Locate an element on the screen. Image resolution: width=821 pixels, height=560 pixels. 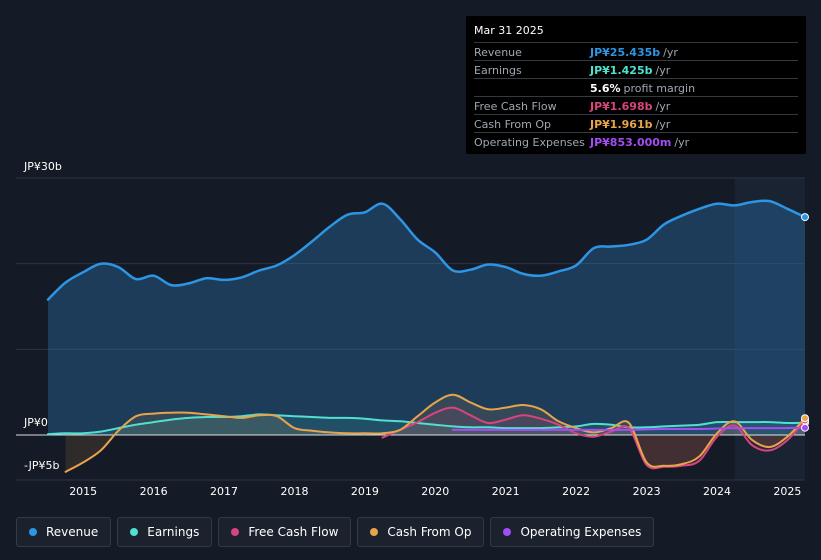
tooltip-value: JP¥853.000m is located at coordinates (631, 142).